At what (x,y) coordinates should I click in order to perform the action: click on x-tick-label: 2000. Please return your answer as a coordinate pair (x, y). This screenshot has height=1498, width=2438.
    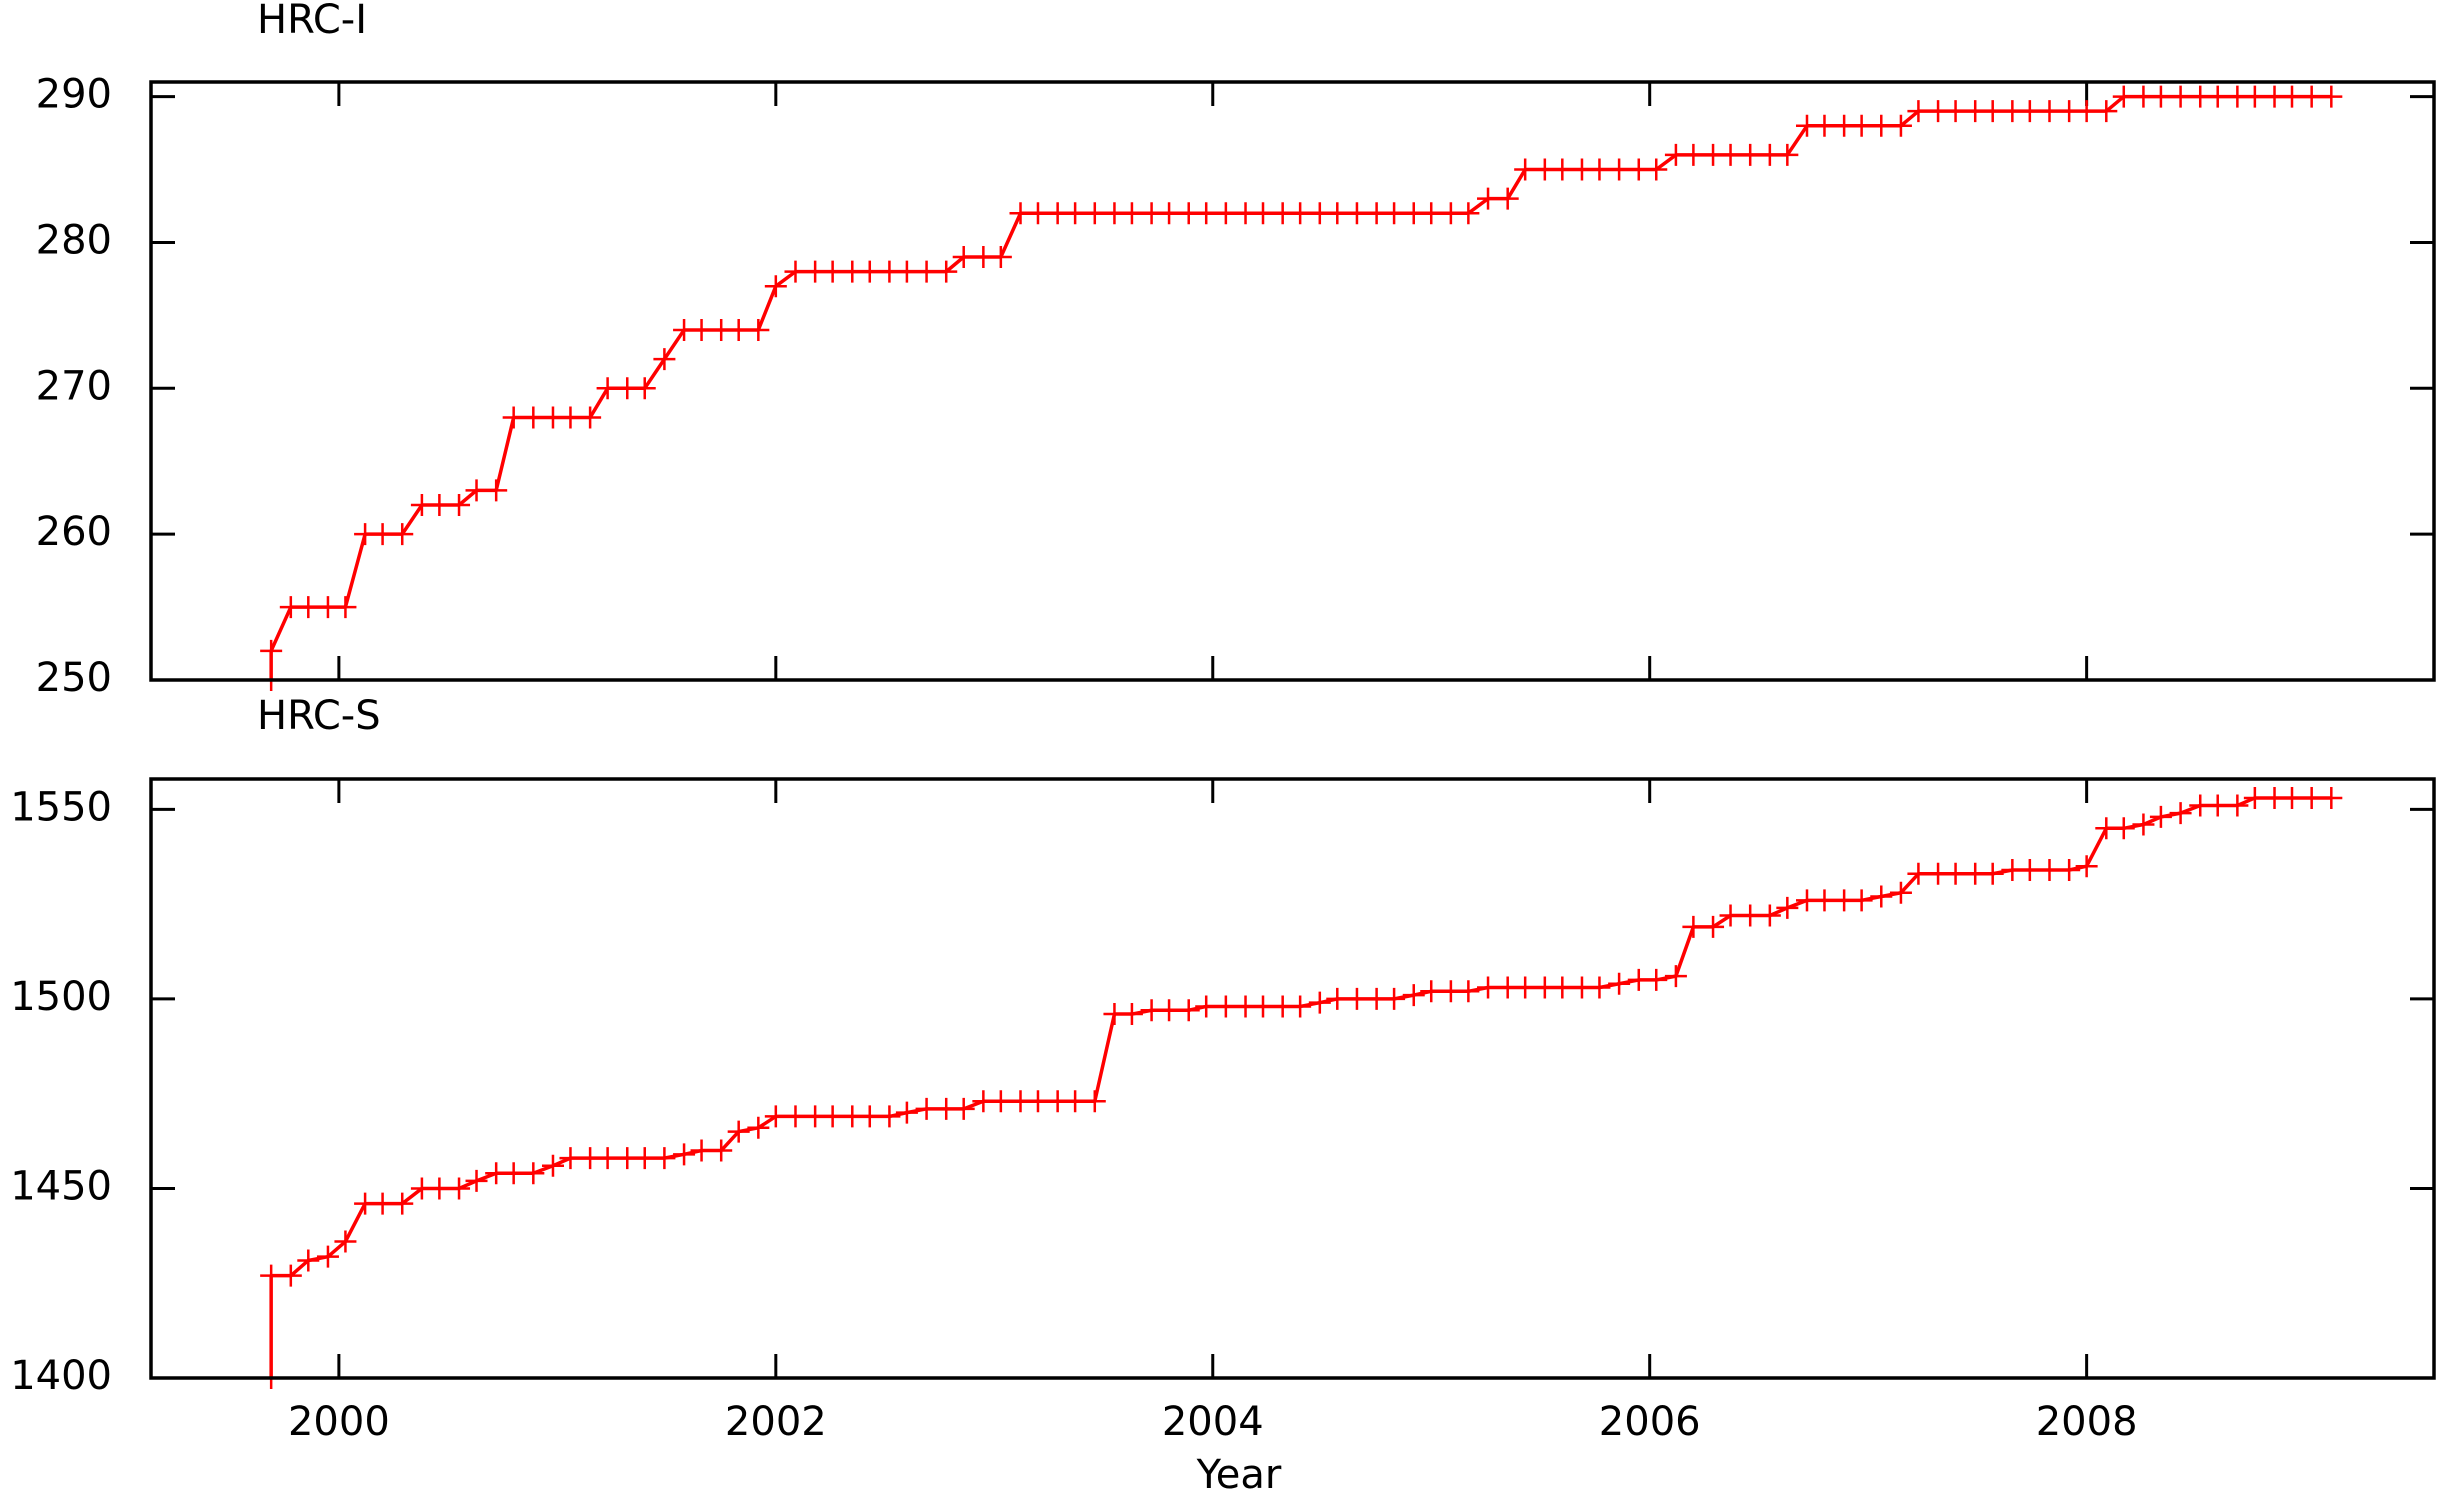
    Looking at the image, I should click on (339, 1422).